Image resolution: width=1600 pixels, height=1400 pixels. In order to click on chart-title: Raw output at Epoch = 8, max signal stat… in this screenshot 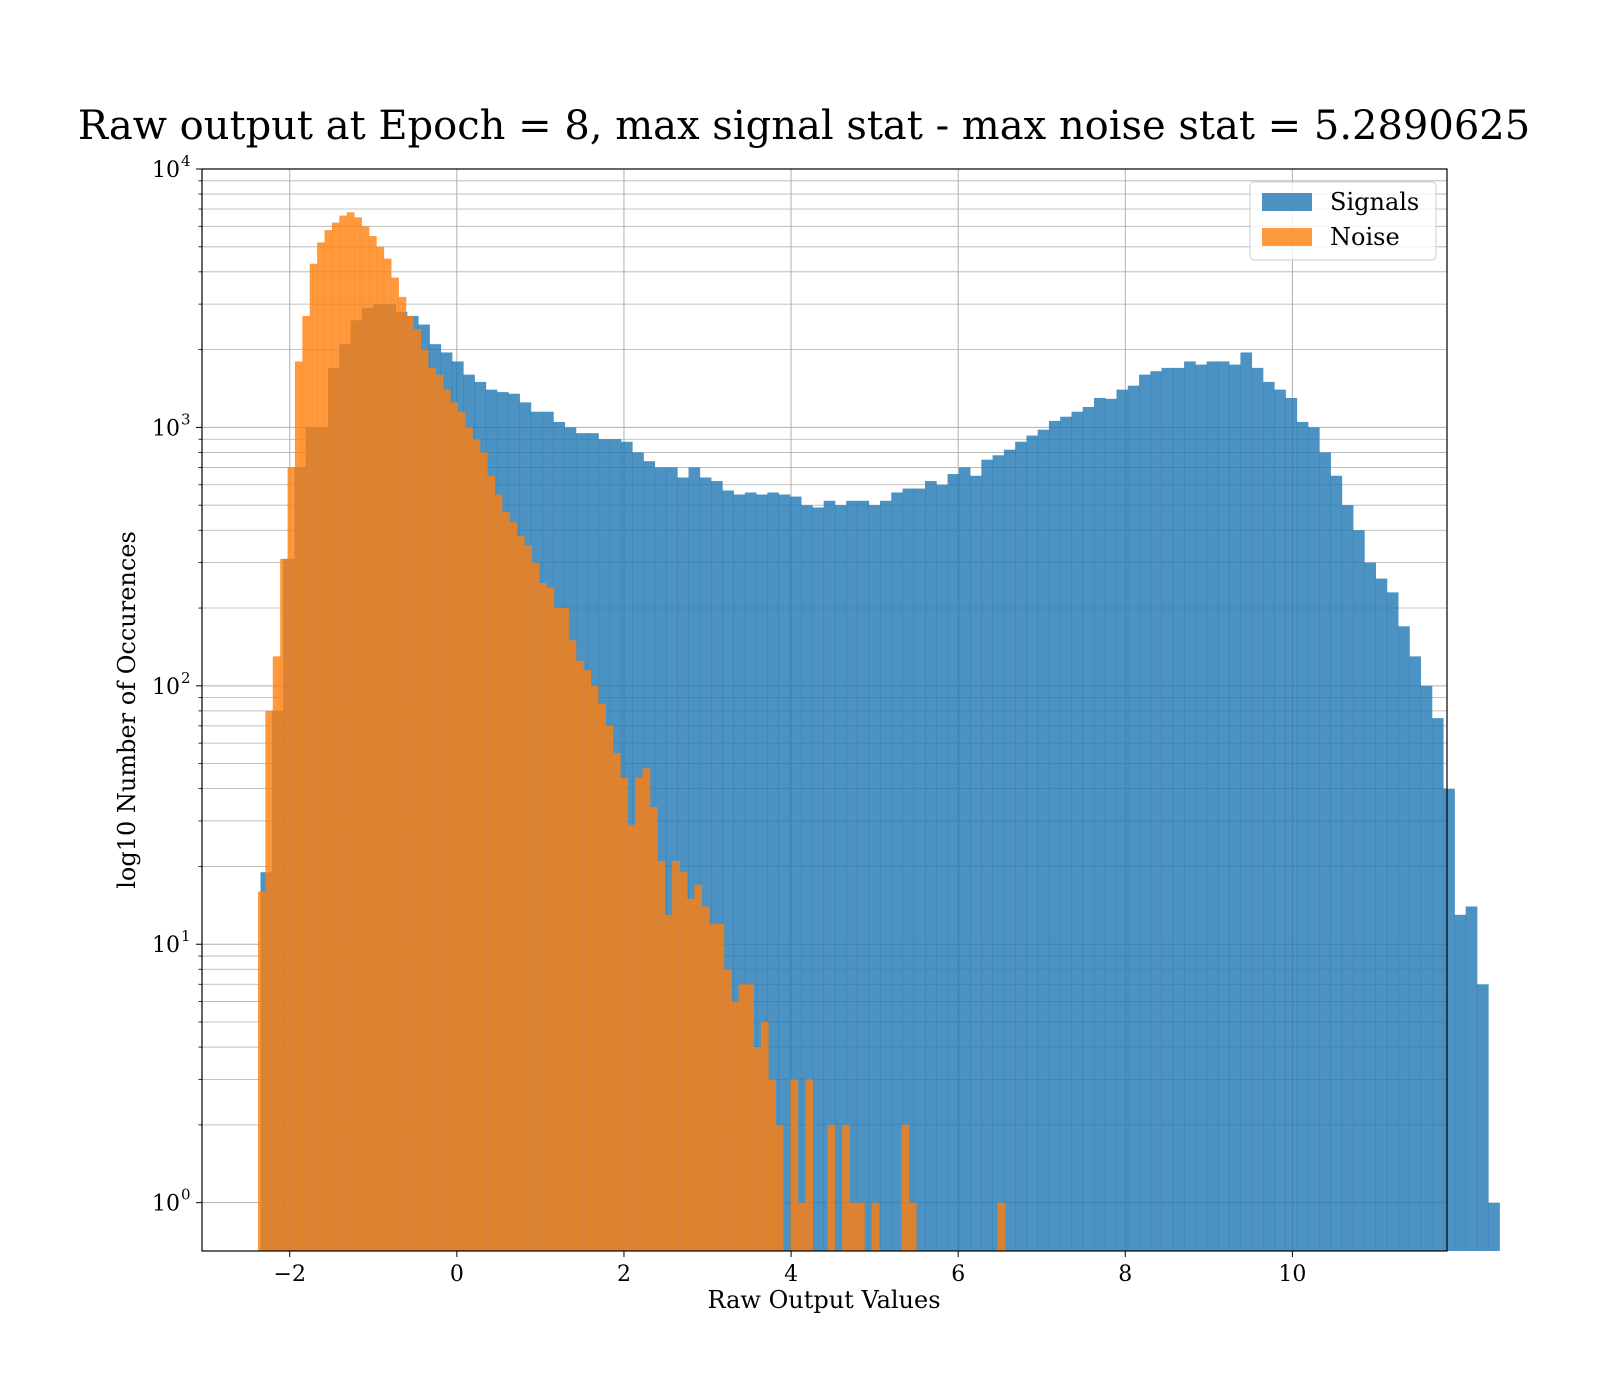, I will do `click(804, 126)`.